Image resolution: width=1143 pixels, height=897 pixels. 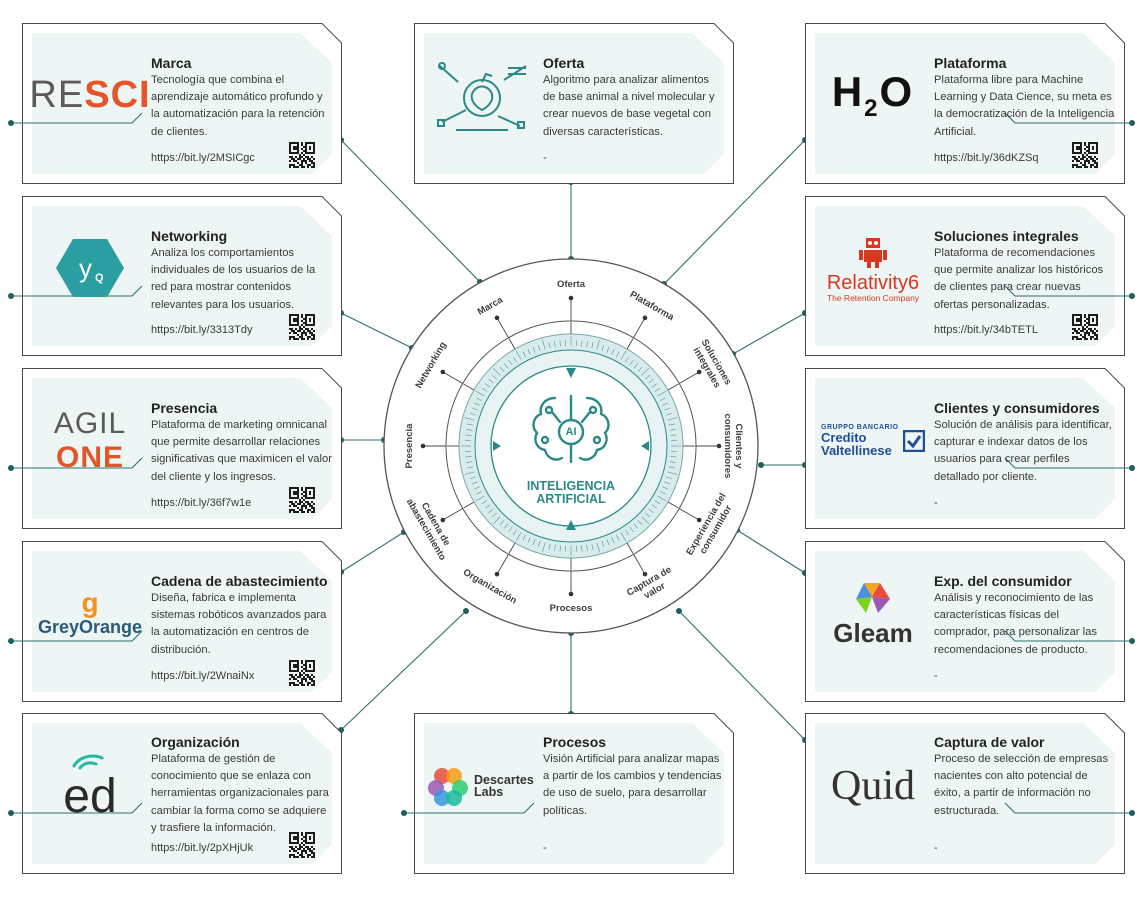 I want to click on tick-marks, so click(x=571, y=446).